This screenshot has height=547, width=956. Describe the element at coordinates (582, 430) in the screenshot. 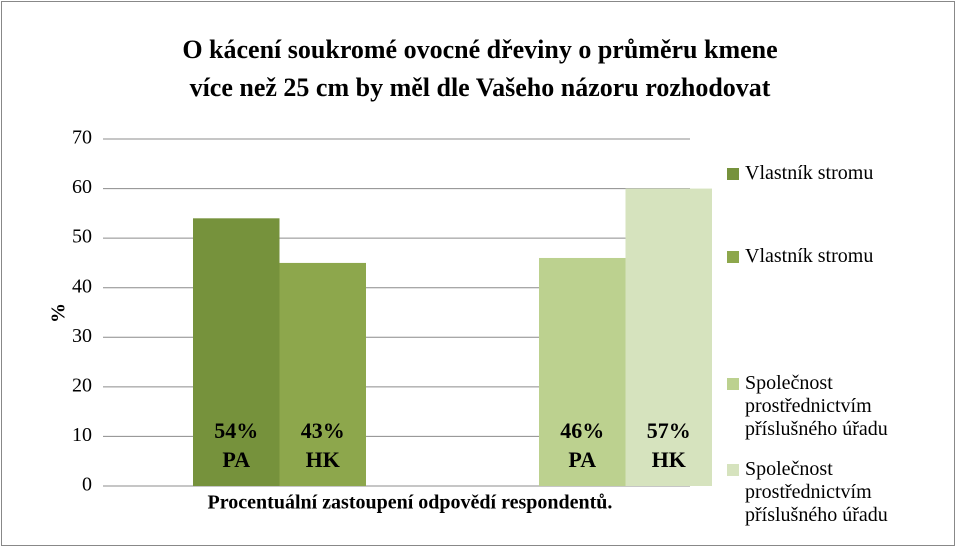

I see `bar-annotation: 46%` at that location.